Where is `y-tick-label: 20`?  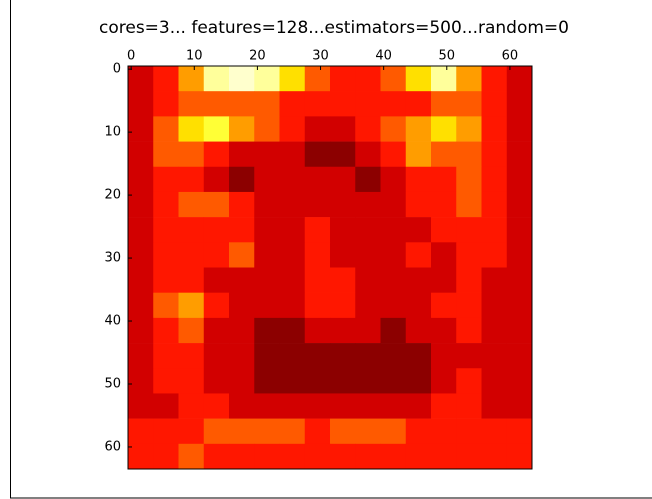
y-tick-label: 20 is located at coordinates (112, 195).